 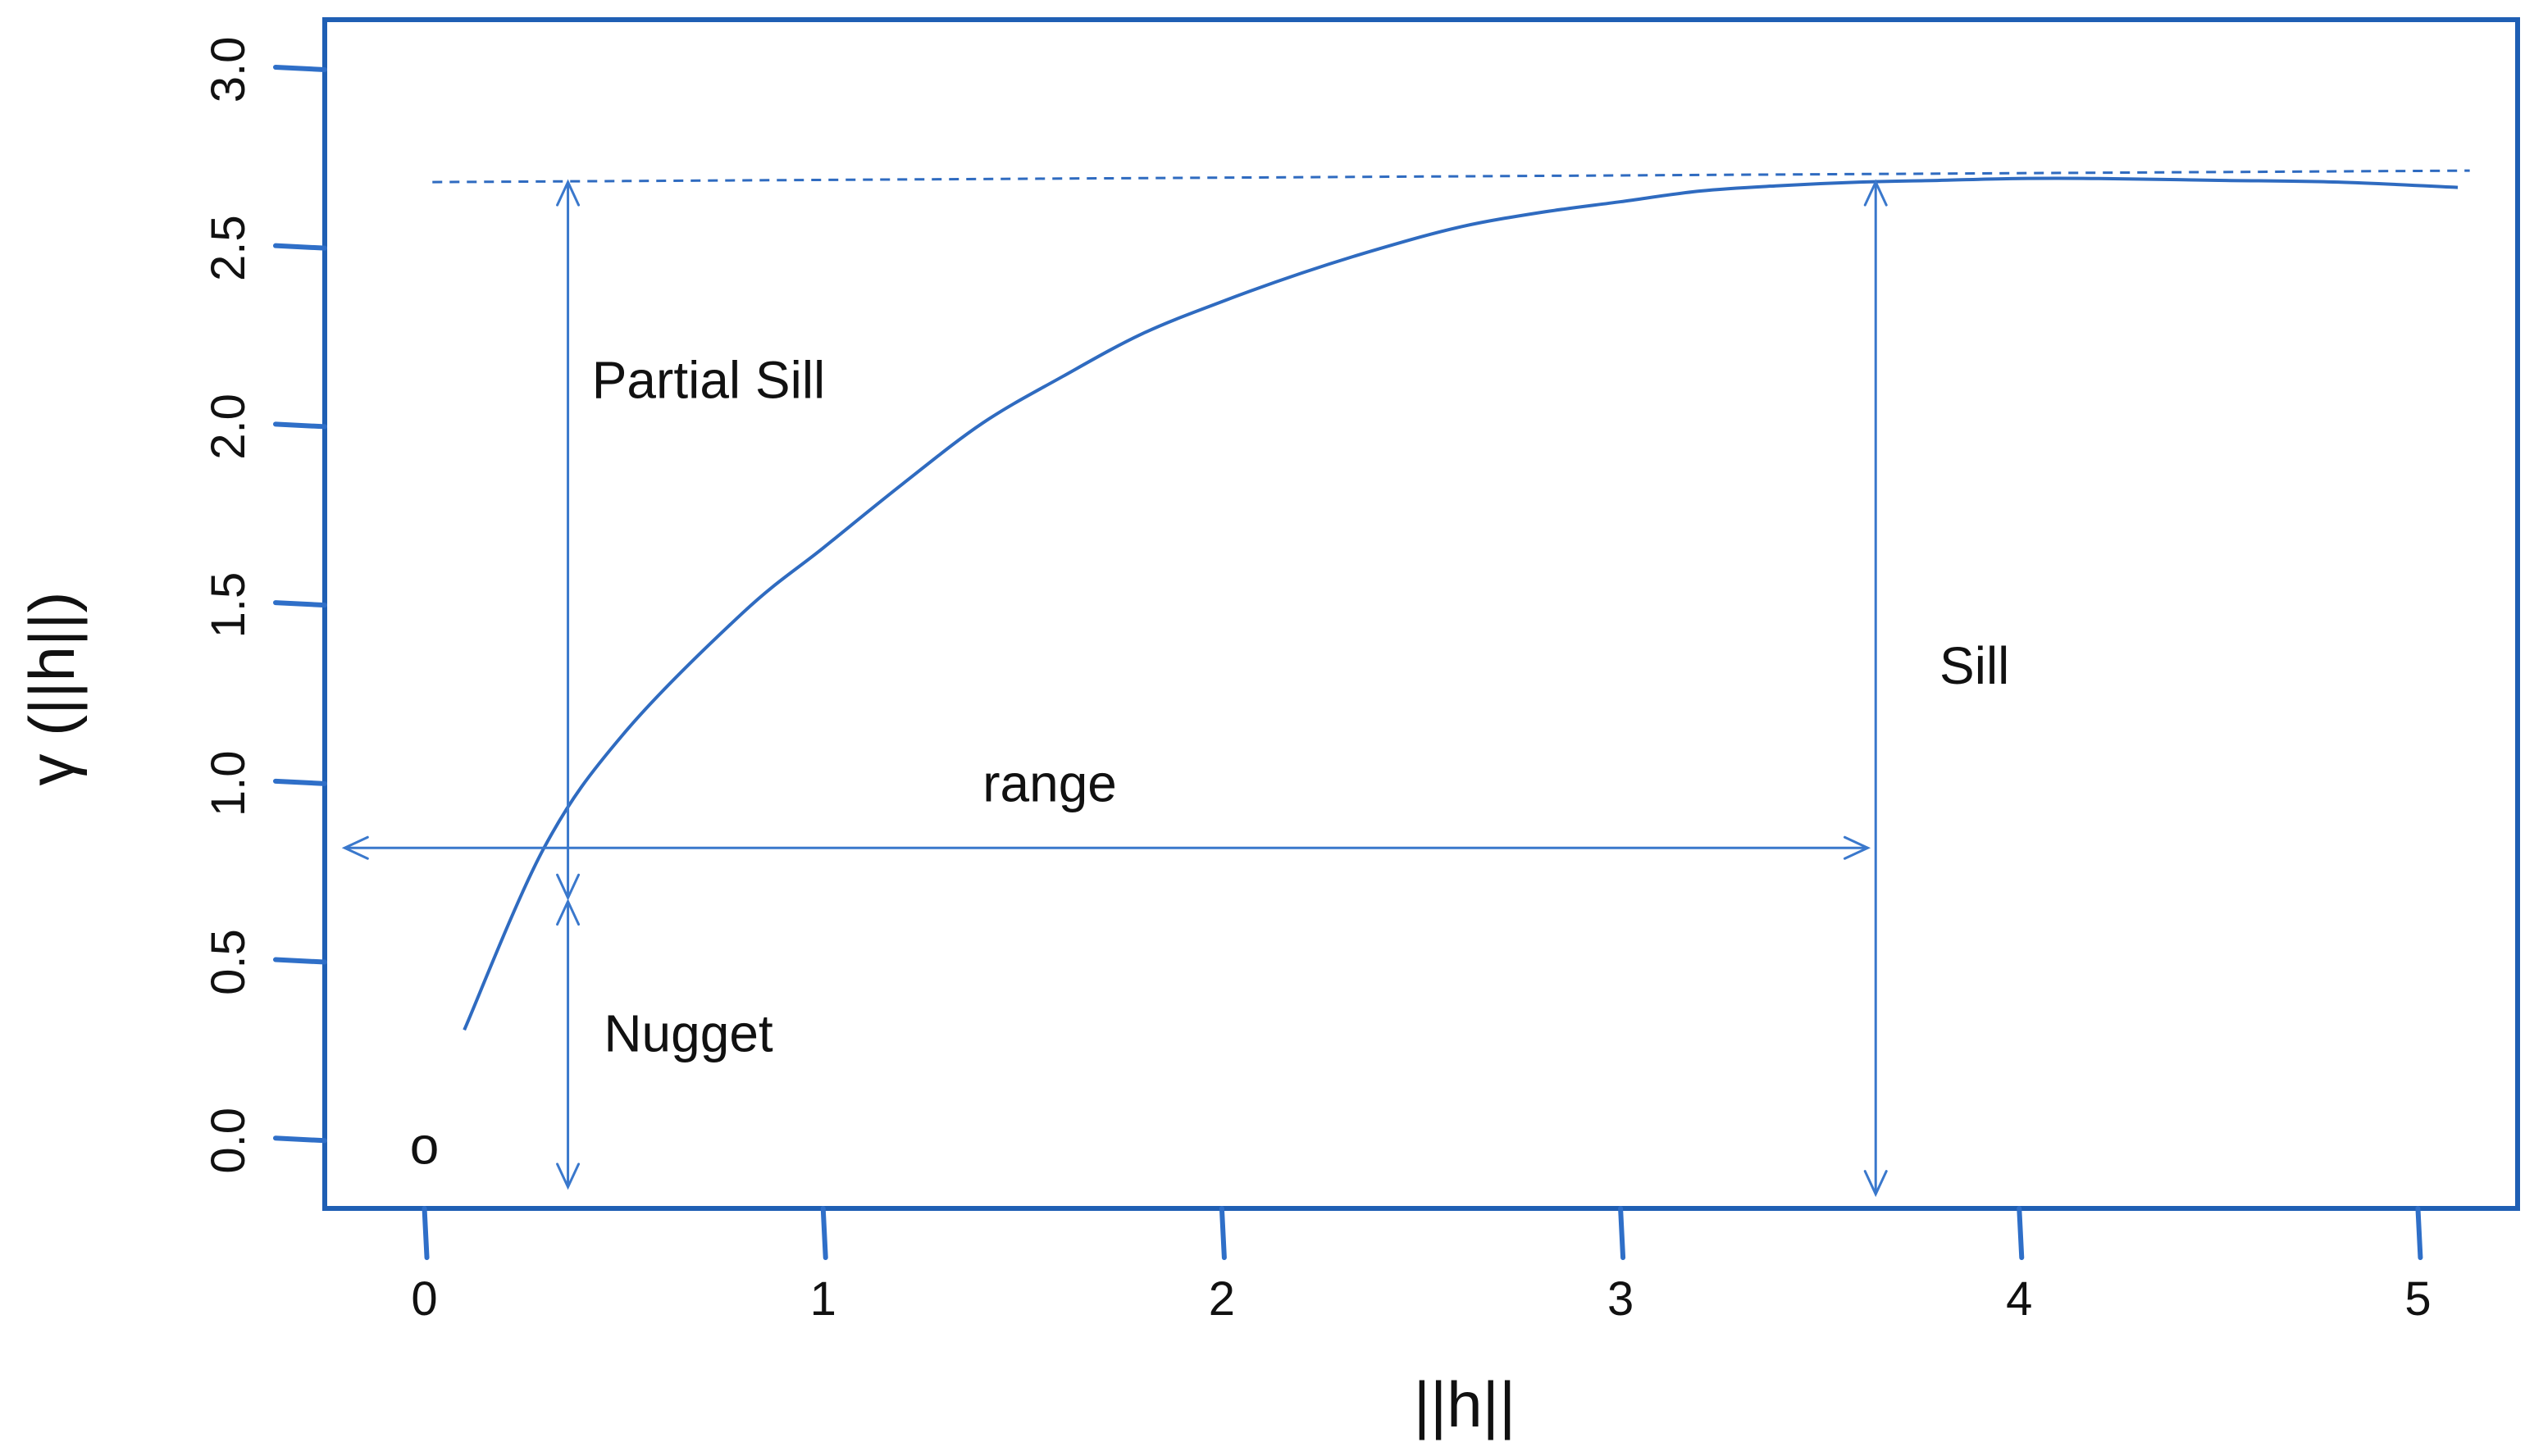 I want to click on sill-arrow-head-start, so click(x=1876, y=193).